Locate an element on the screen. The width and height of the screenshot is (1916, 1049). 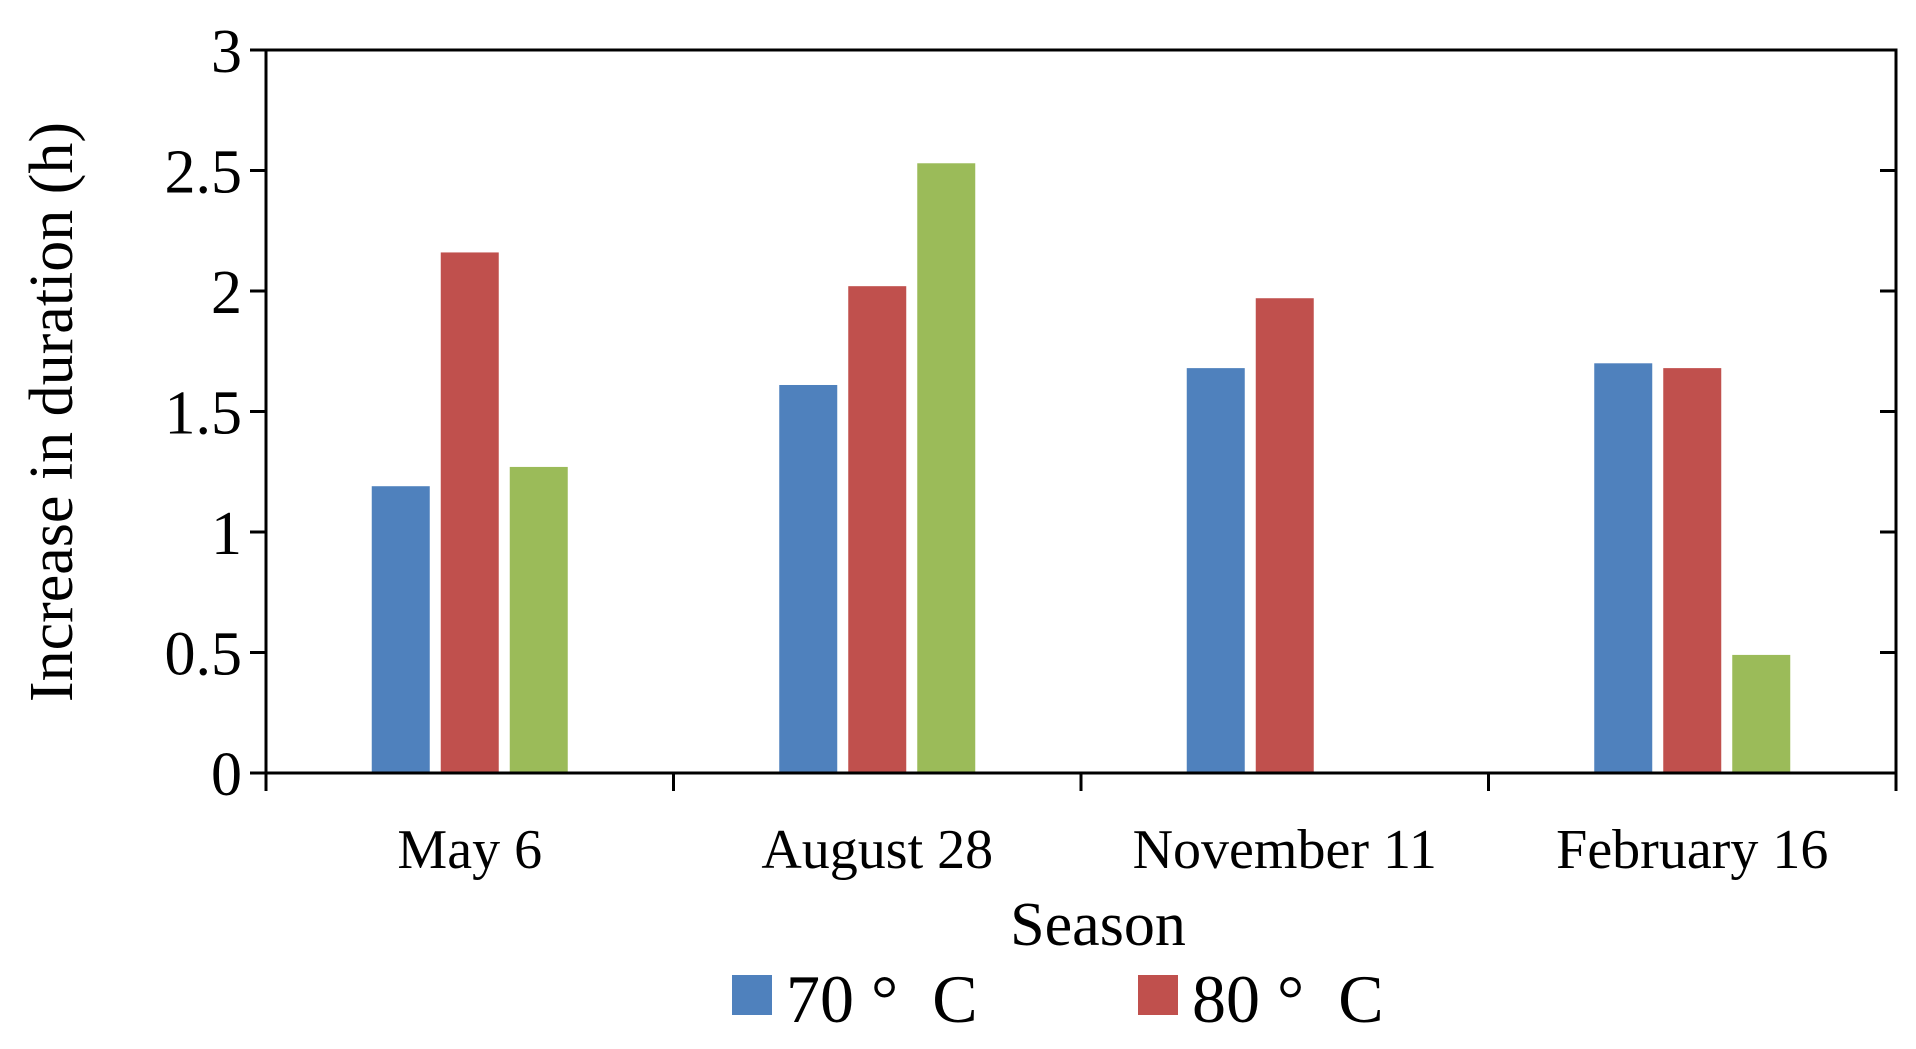
x-category-label-february-16: February 16 is located at coordinates (1692, 850).